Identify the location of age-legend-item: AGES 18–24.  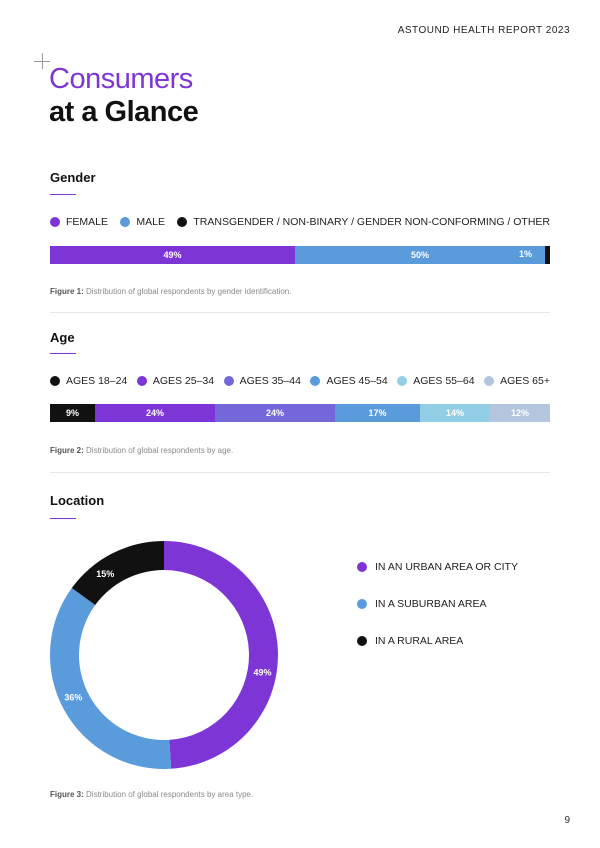
(88, 381).